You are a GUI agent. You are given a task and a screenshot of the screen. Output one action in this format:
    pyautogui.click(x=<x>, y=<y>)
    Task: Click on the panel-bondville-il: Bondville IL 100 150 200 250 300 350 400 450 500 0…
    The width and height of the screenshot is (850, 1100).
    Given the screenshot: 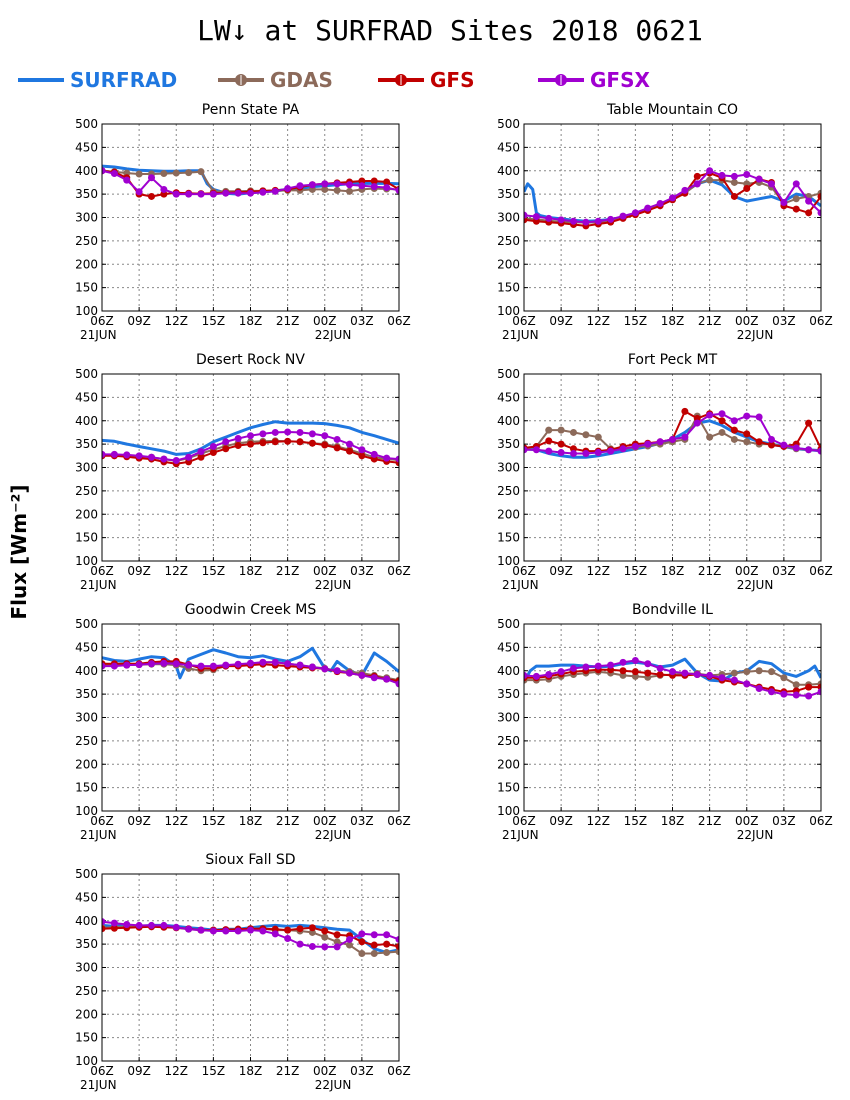 What is the action you would take?
    pyautogui.click(x=665, y=722)
    